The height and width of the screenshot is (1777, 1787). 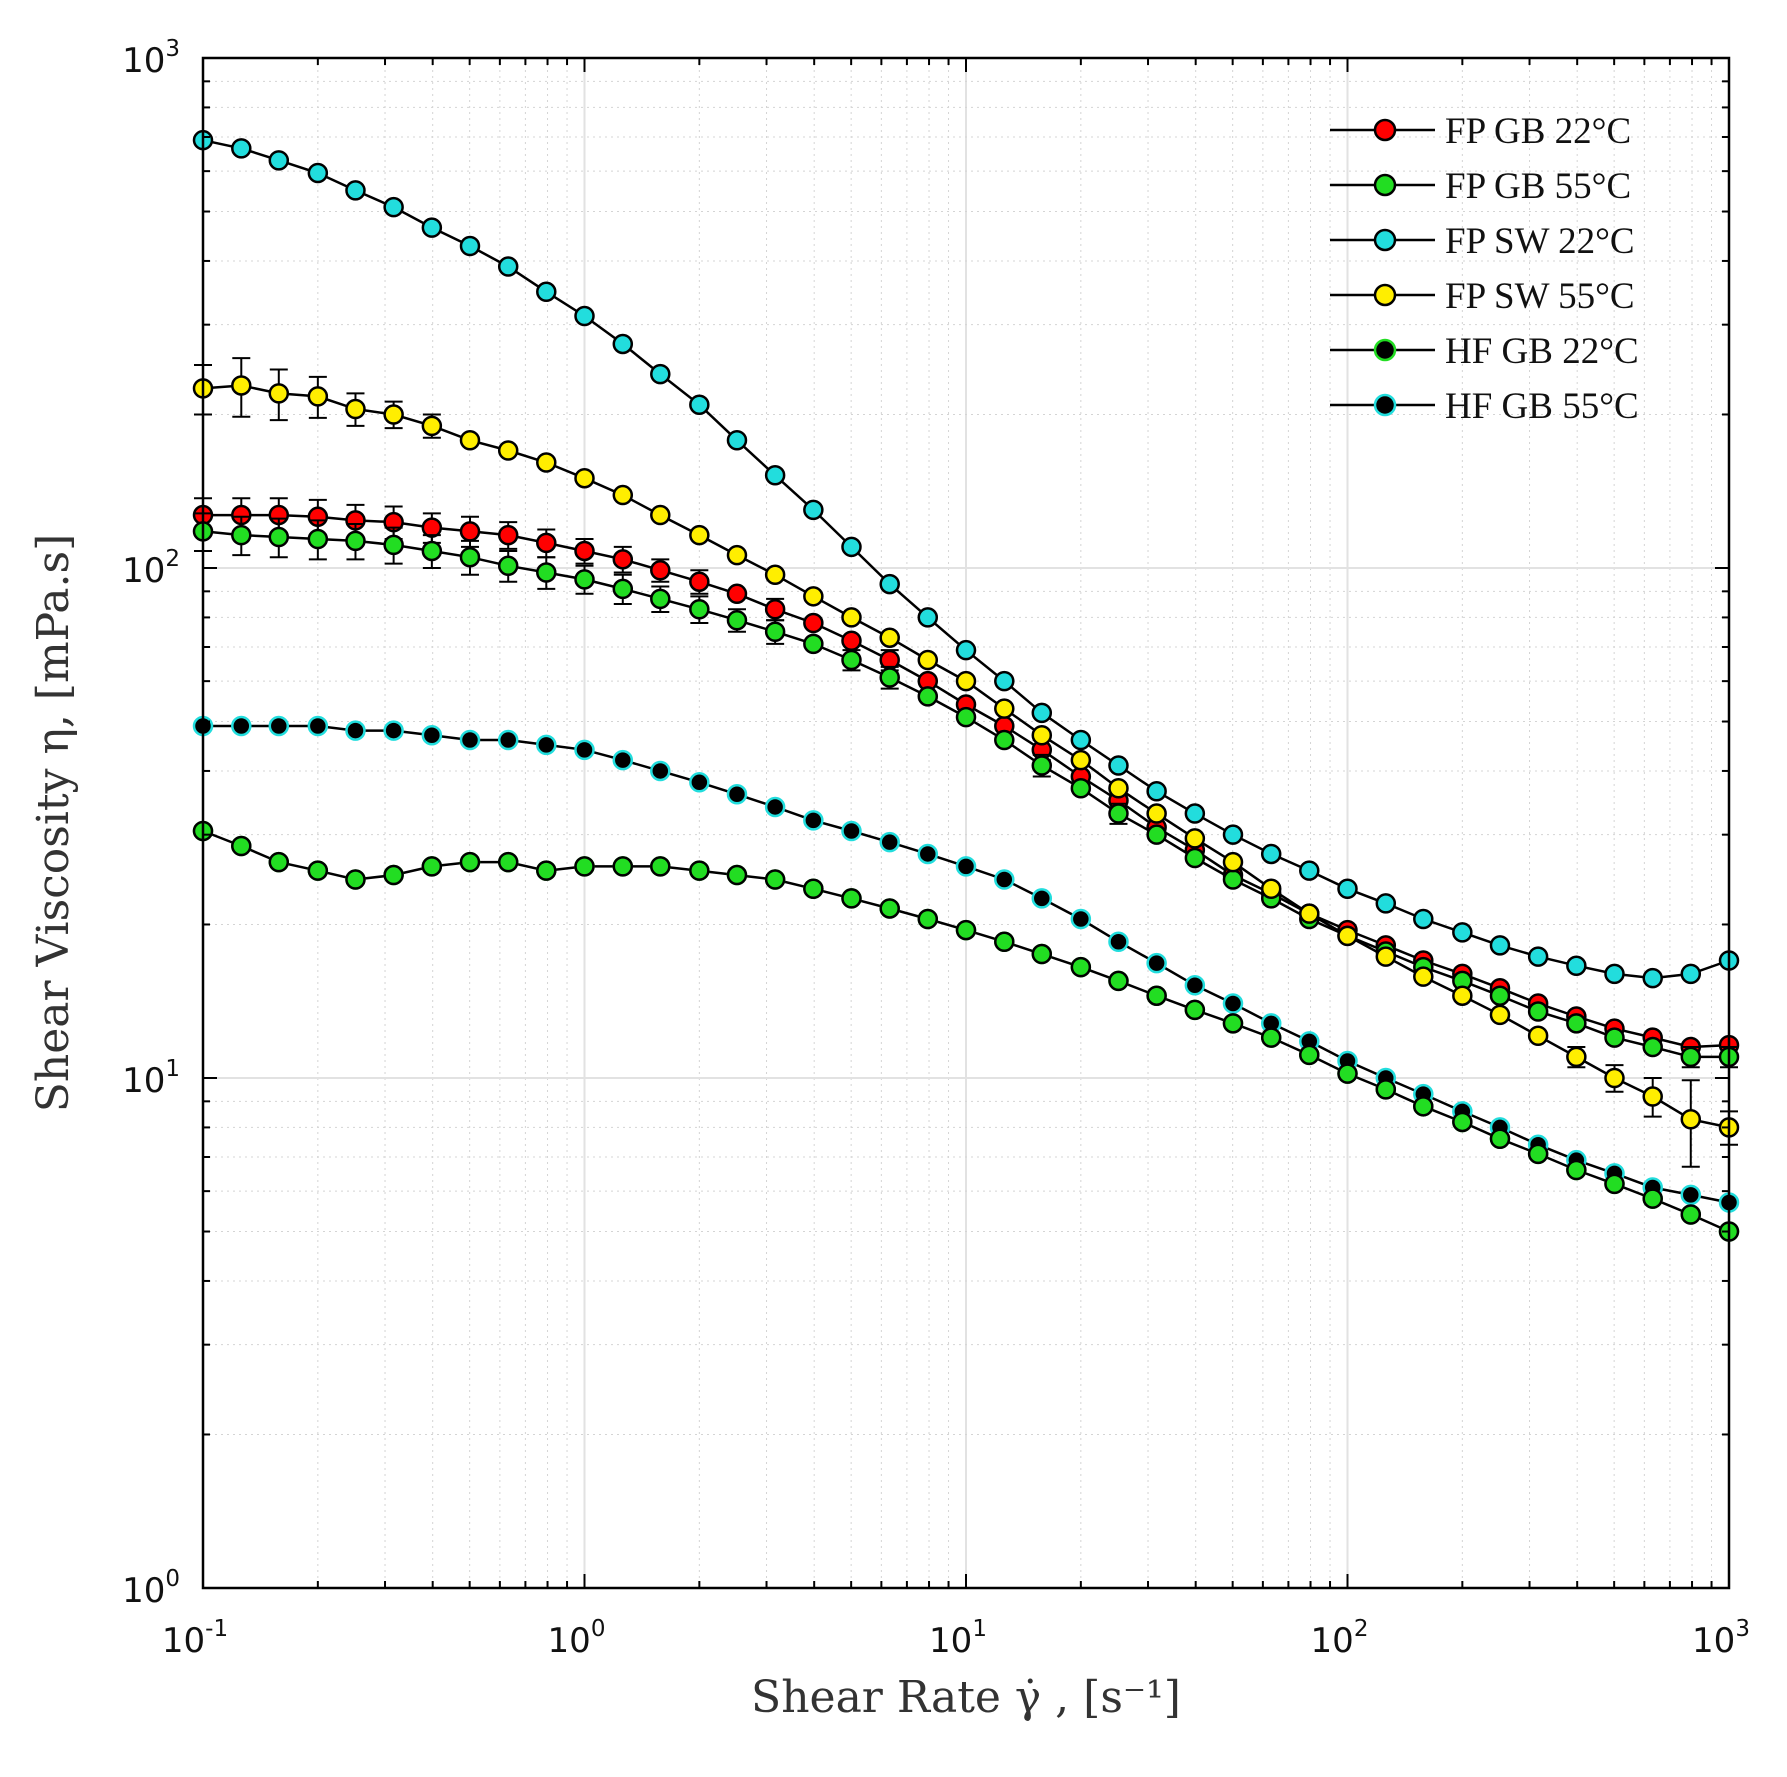 What do you see at coordinates (151, 568) in the screenshot?
I see `y-tick-label: 102` at bounding box center [151, 568].